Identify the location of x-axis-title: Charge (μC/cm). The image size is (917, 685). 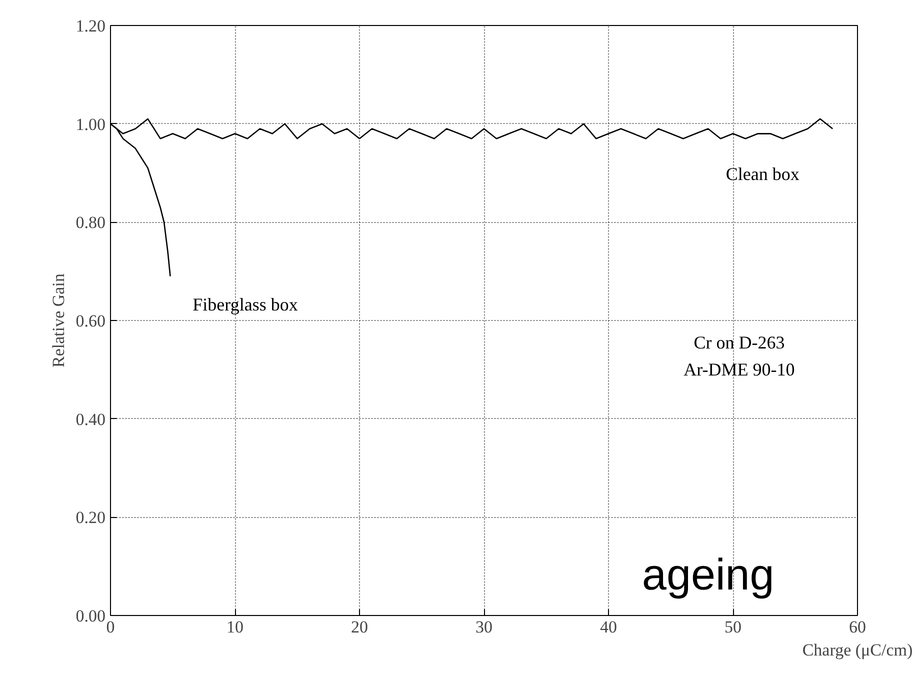
(857, 650).